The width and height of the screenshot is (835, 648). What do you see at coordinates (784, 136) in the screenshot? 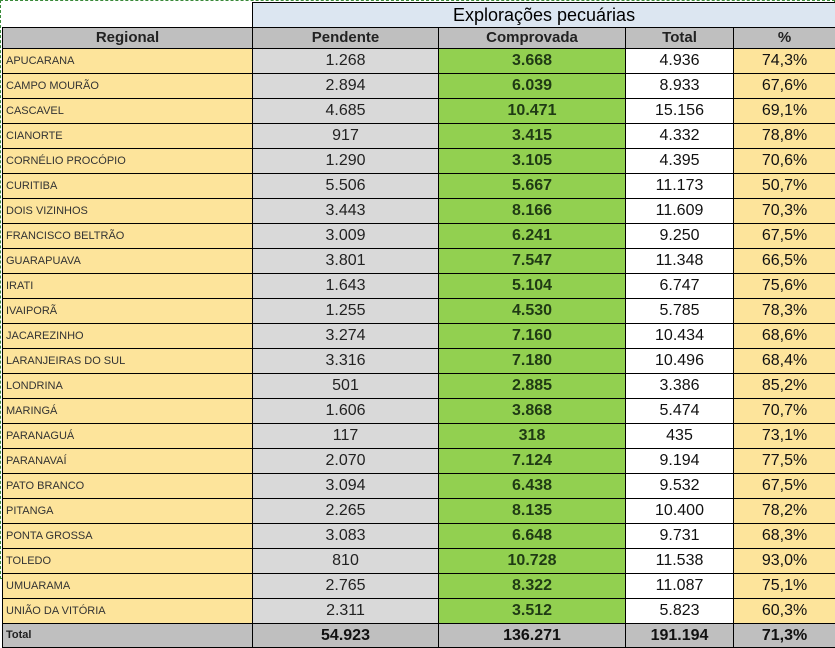
I see `percent-cell: 78,8%` at bounding box center [784, 136].